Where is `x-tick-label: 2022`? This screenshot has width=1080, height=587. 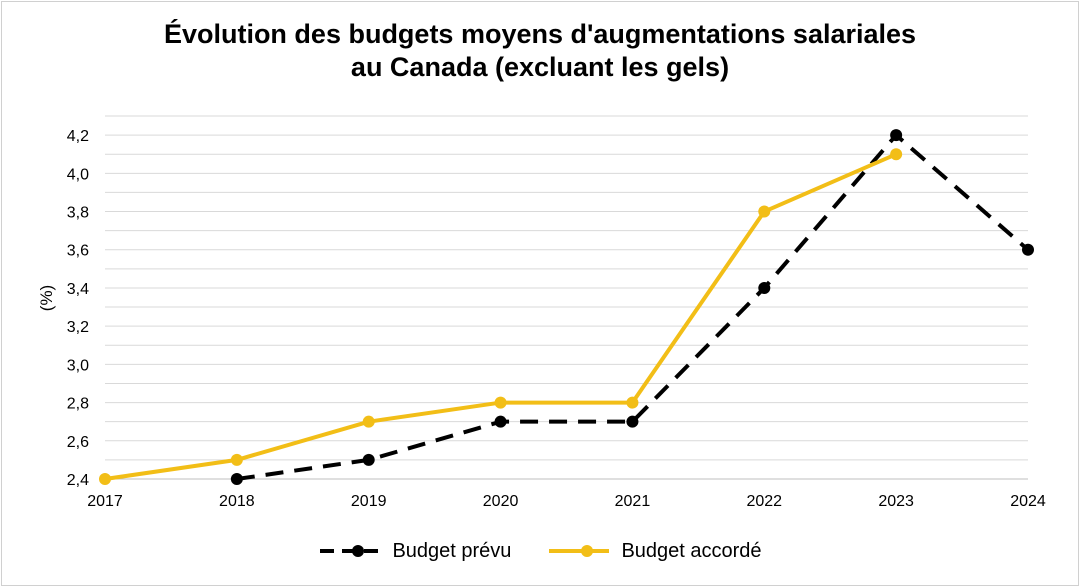 x-tick-label: 2022 is located at coordinates (764, 501).